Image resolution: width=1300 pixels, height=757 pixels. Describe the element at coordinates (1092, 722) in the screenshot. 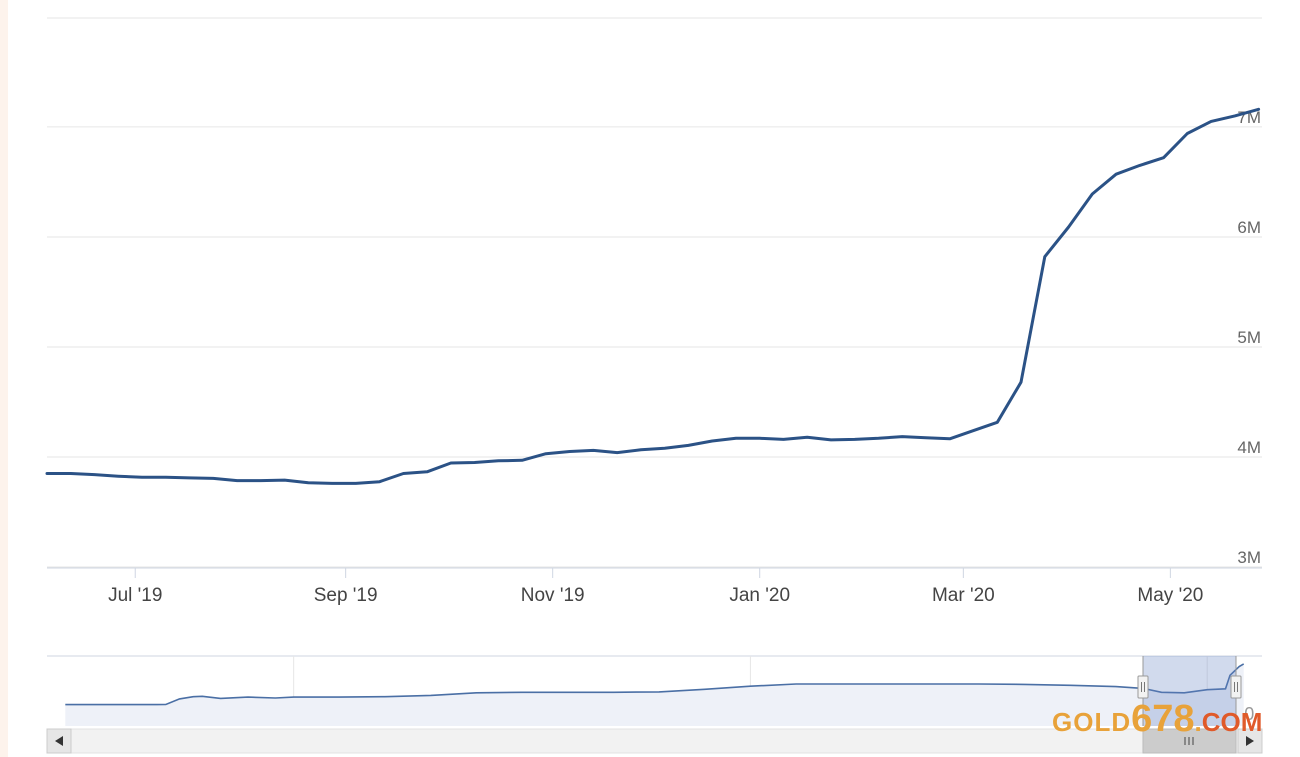

I see `watermark-part-gold: GOLD` at that location.